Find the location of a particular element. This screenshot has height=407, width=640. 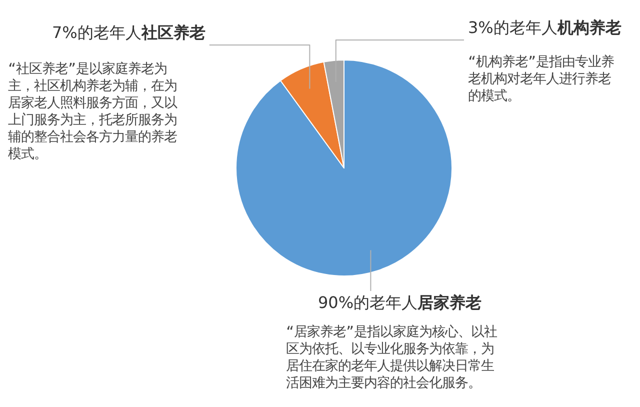

annotation: “居家养老”是指以家庭为核心、以社区为依托、以专业化服务为依靠，为居住在家的老年人提供以解决日常生活困难为主要内容的社会化服务。 is located at coordinates (392, 358).